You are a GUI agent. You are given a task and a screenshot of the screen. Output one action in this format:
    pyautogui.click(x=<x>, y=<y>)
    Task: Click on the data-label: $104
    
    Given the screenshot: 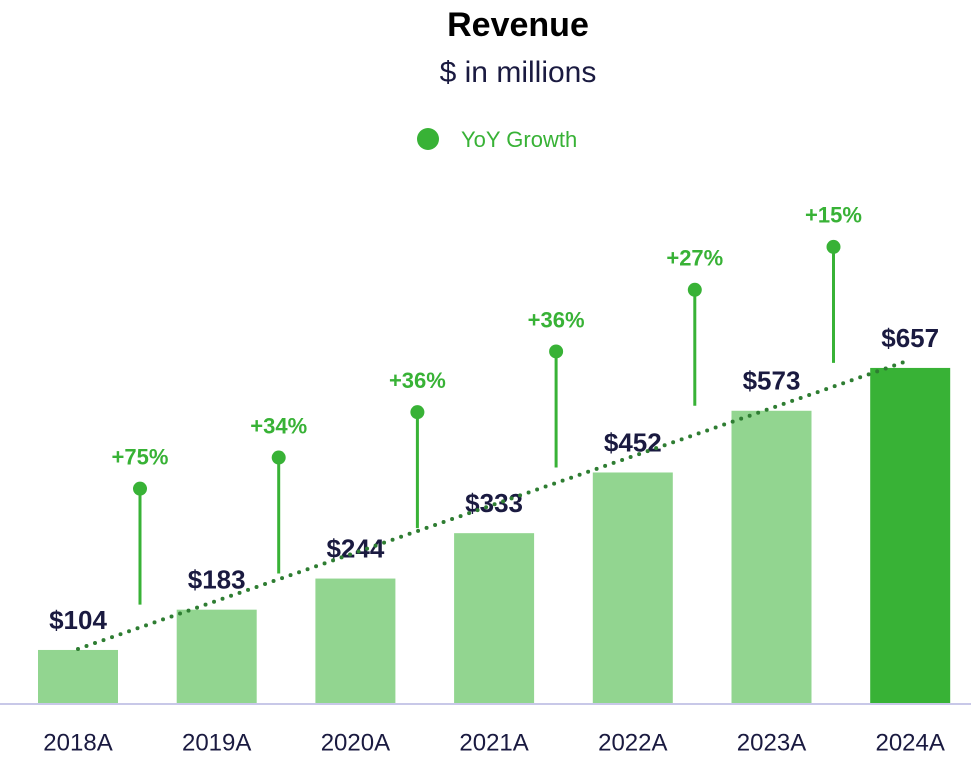 What is the action you would take?
    pyautogui.click(x=78, y=620)
    